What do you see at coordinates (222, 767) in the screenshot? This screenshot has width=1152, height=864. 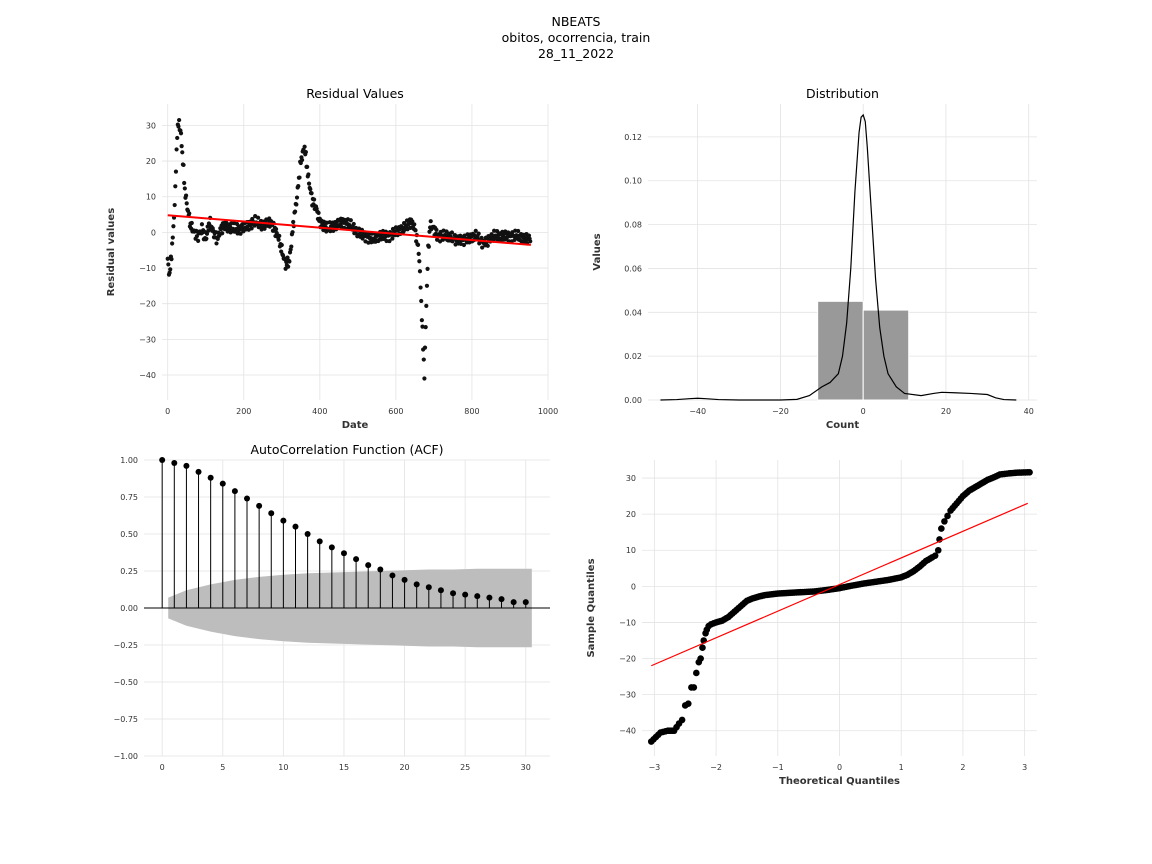 I see `x-tick-label: 5` at bounding box center [222, 767].